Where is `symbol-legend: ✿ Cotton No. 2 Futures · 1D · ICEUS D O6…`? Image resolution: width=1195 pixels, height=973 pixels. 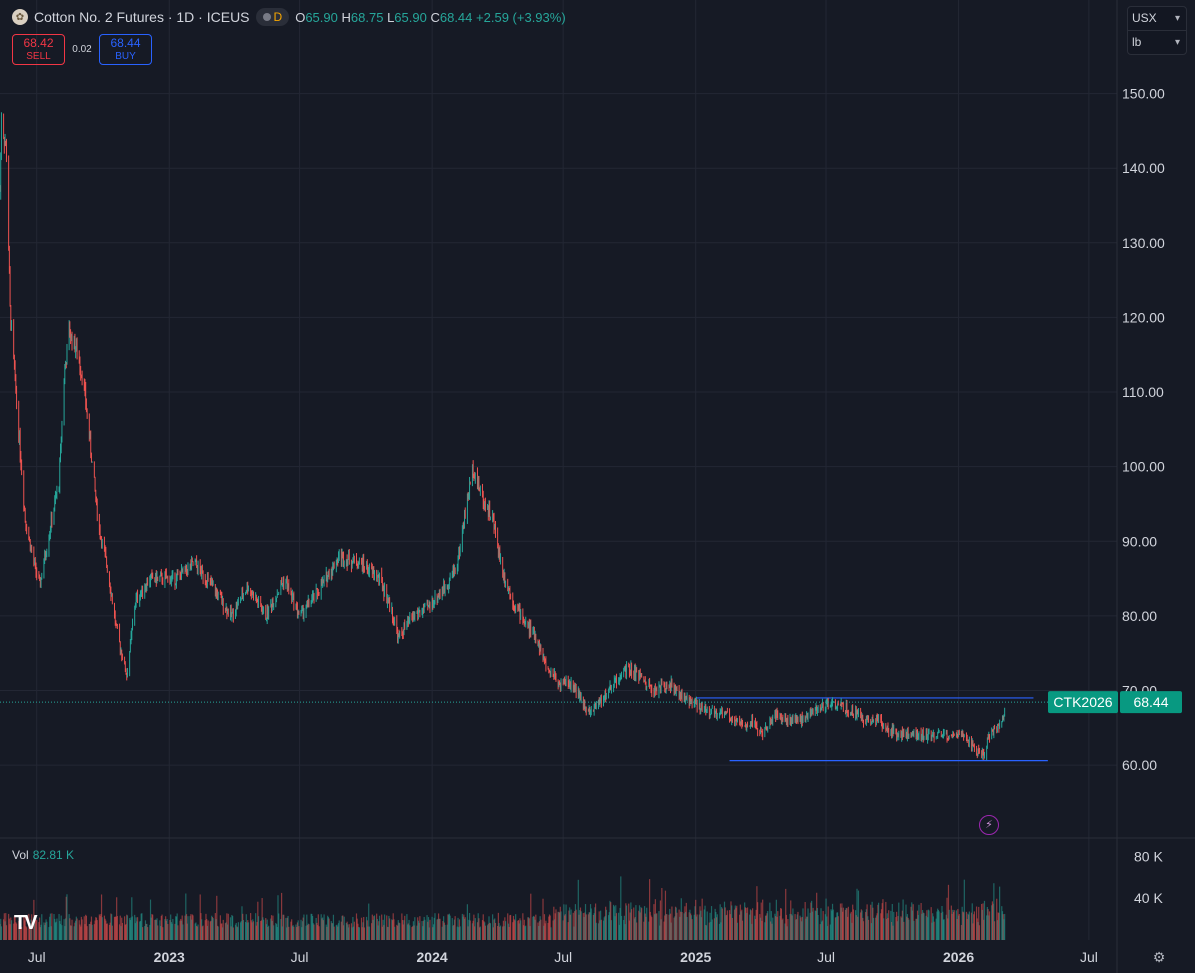
symbol-legend: ✿ Cotton No. 2 Futures · 1D · ICEUS D O6… is located at coordinates (289, 17).